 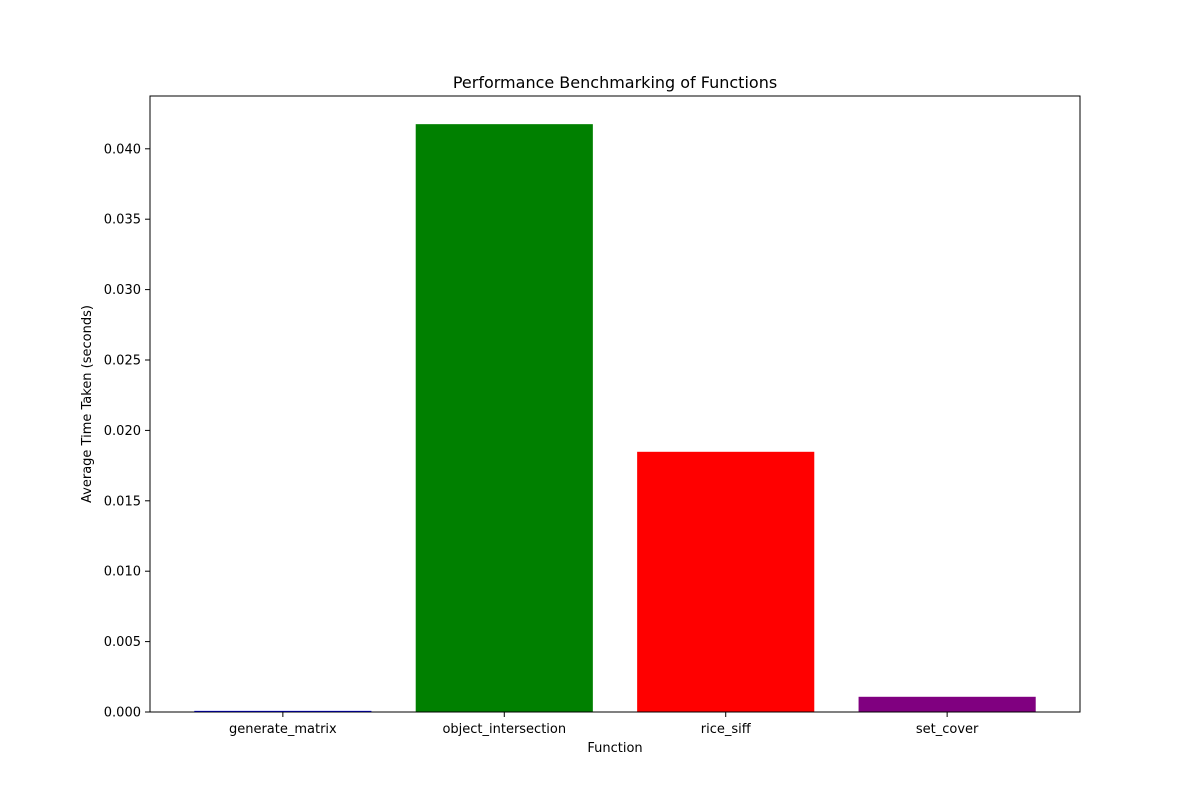 What do you see at coordinates (122, 713) in the screenshot?
I see `y-tick-label: 0.000` at bounding box center [122, 713].